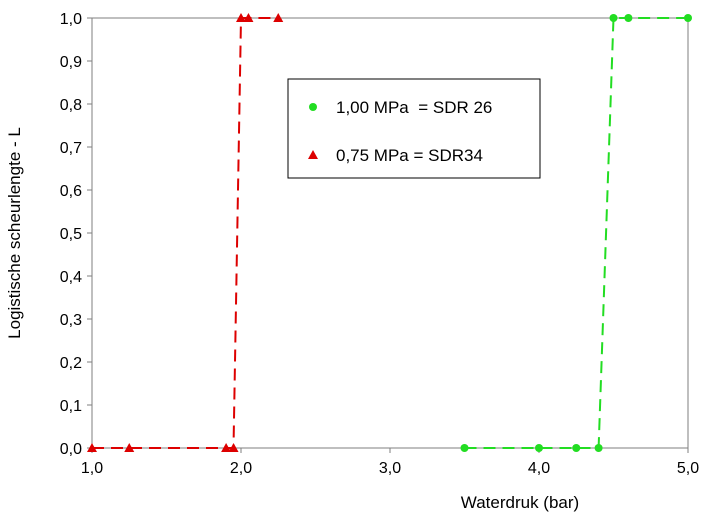 The image size is (709, 520). What do you see at coordinates (71, 449) in the screenshot?
I see `y-tick-label: 0,0` at bounding box center [71, 449].